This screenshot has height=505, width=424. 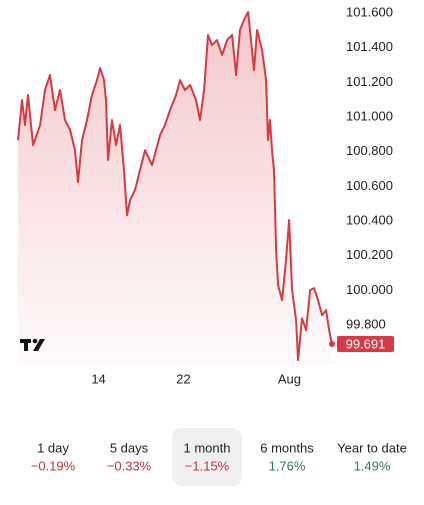 I want to click on tab-change: 1.76%, so click(x=287, y=465).